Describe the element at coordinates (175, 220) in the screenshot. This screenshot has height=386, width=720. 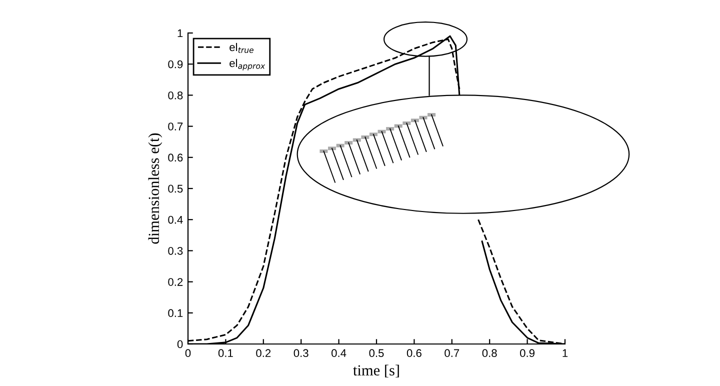
I see `y-tick-label: 0.4` at that location.